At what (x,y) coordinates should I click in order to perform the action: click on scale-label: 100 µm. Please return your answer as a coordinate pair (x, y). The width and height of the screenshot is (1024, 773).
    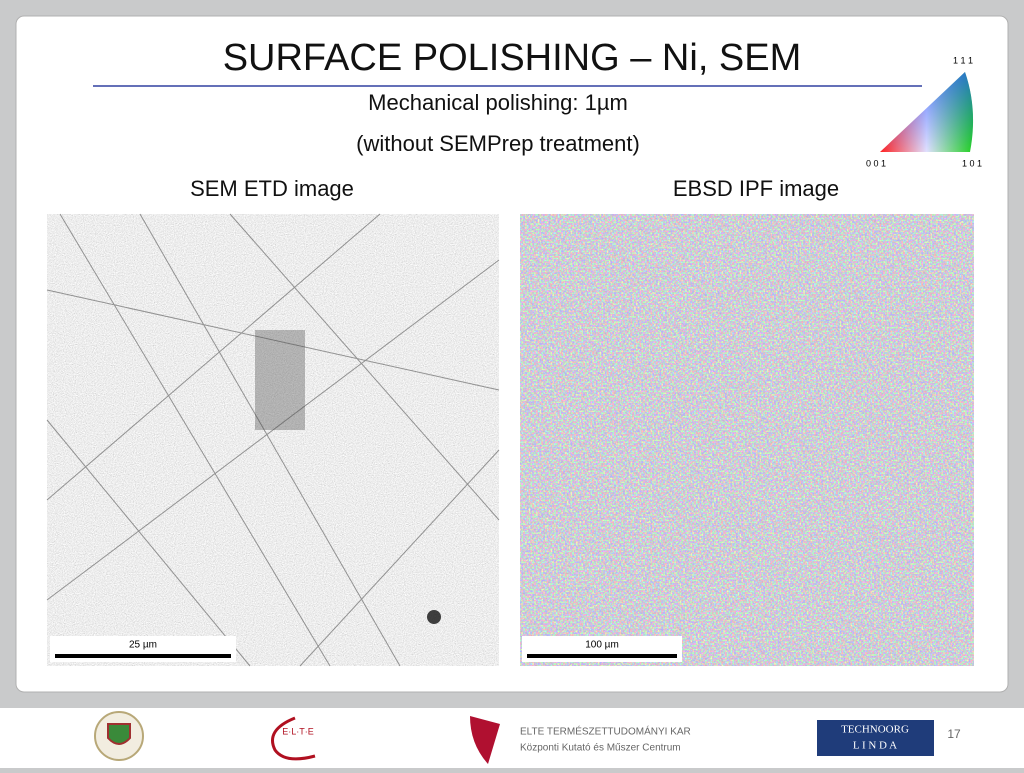
    Looking at the image, I should click on (602, 645).